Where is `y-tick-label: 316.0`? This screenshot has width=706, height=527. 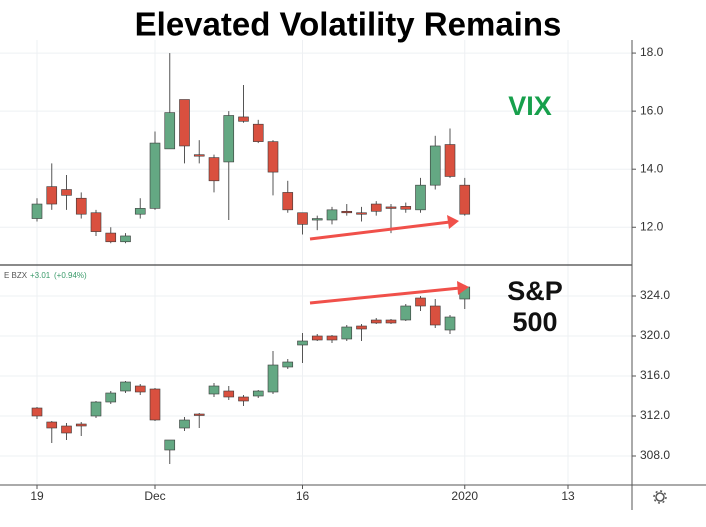 y-tick-label: 316.0 is located at coordinates (655, 375).